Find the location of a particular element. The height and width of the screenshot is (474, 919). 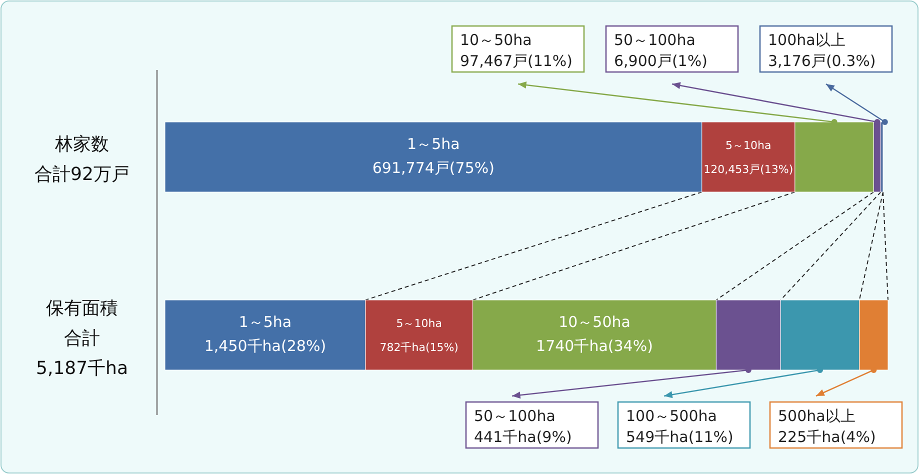

data-label: 1～5ha 1,450千ha(28%) is located at coordinates (265, 334).